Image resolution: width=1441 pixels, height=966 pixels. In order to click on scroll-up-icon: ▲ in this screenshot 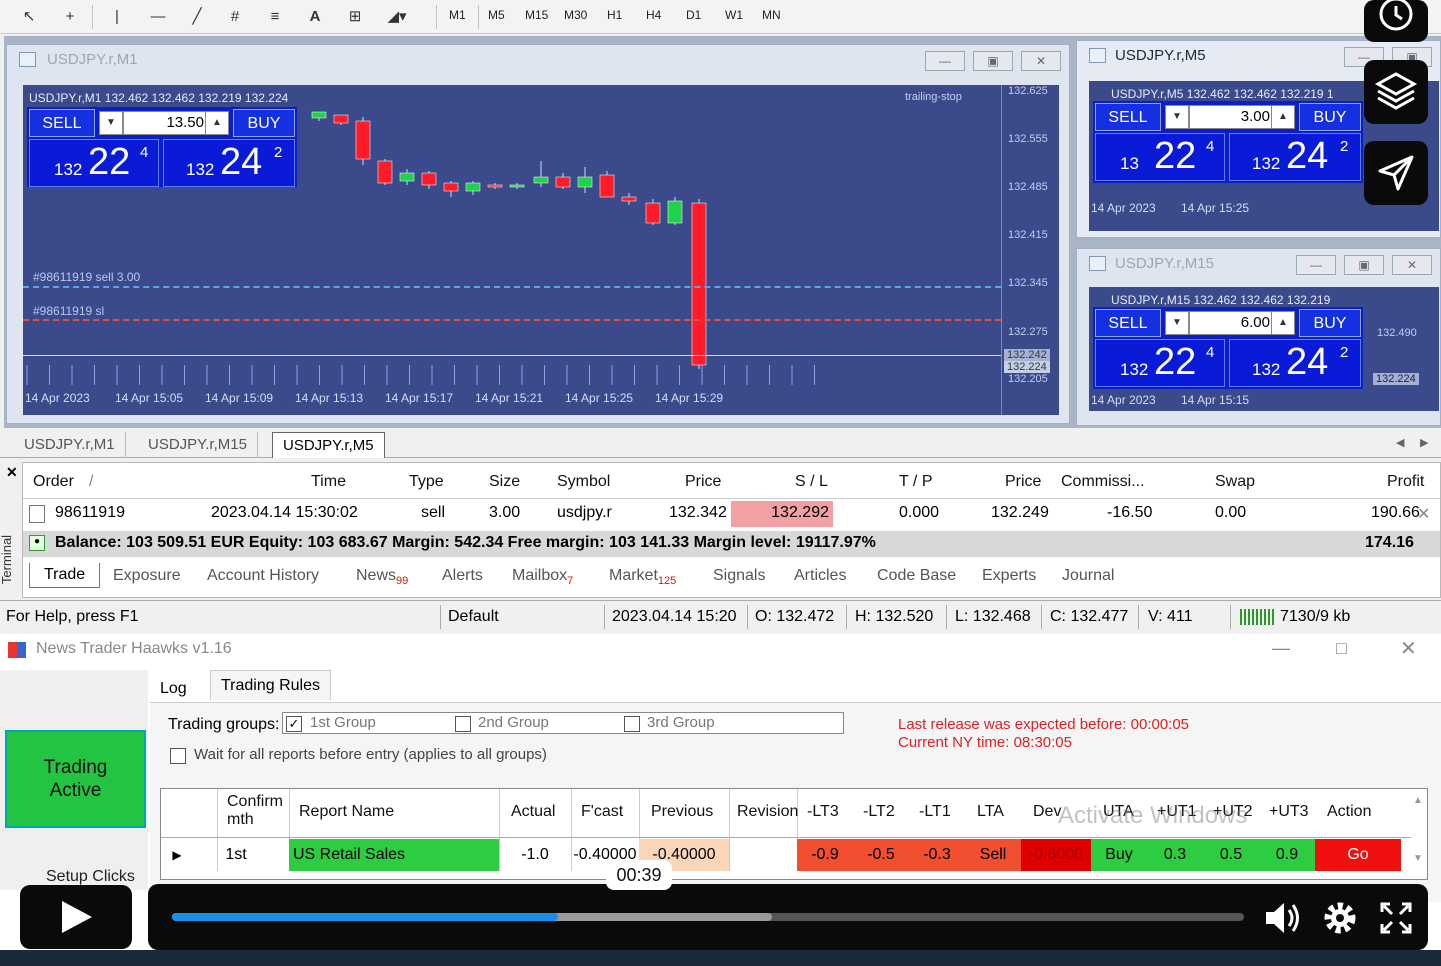, I will do `click(1418, 800)`.